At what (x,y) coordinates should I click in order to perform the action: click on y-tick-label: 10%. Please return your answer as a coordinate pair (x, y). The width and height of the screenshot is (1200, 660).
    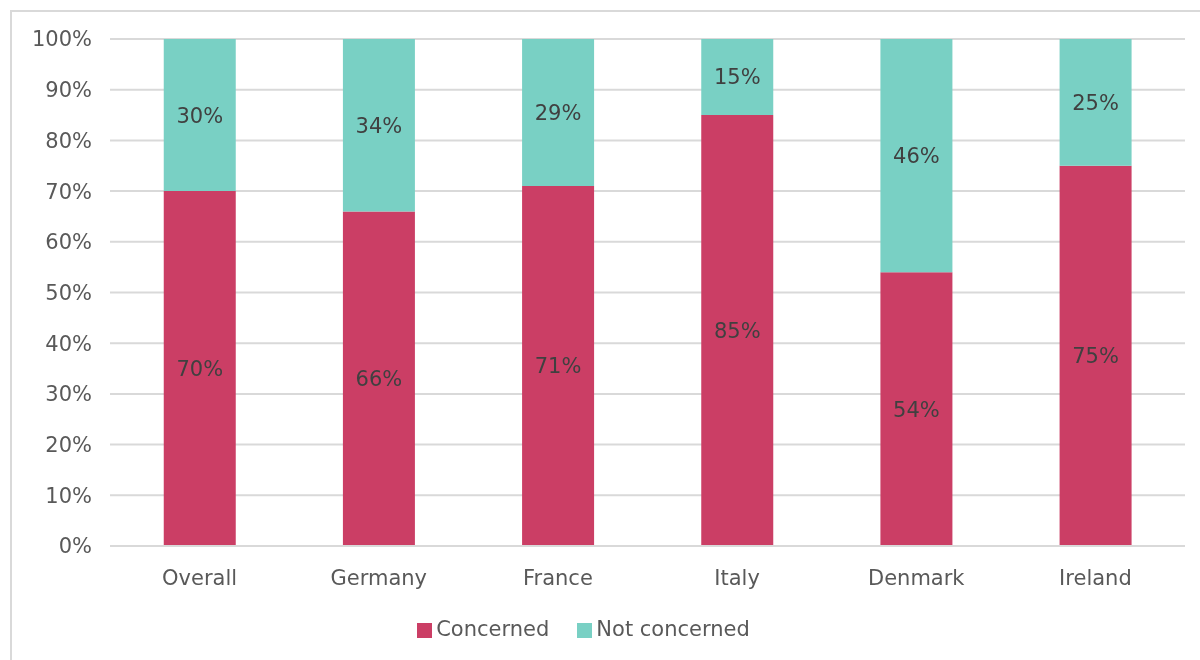
    Looking at the image, I should click on (68, 495).